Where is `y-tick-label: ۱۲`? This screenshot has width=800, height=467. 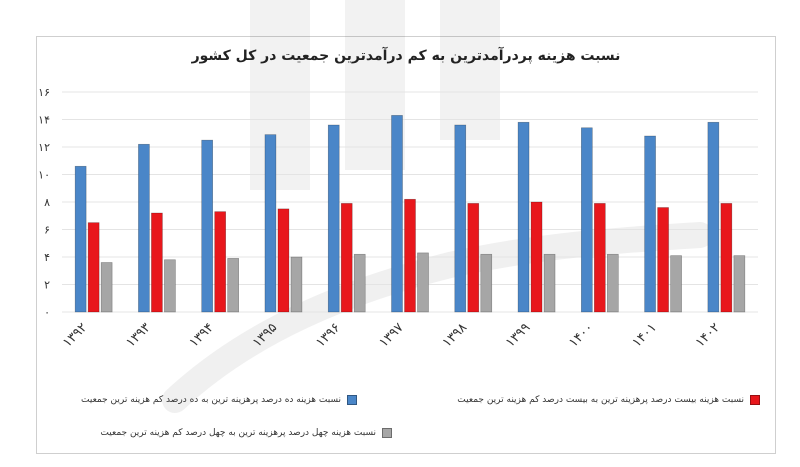 y-tick-label: ۱۲ is located at coordinates (44, 147).